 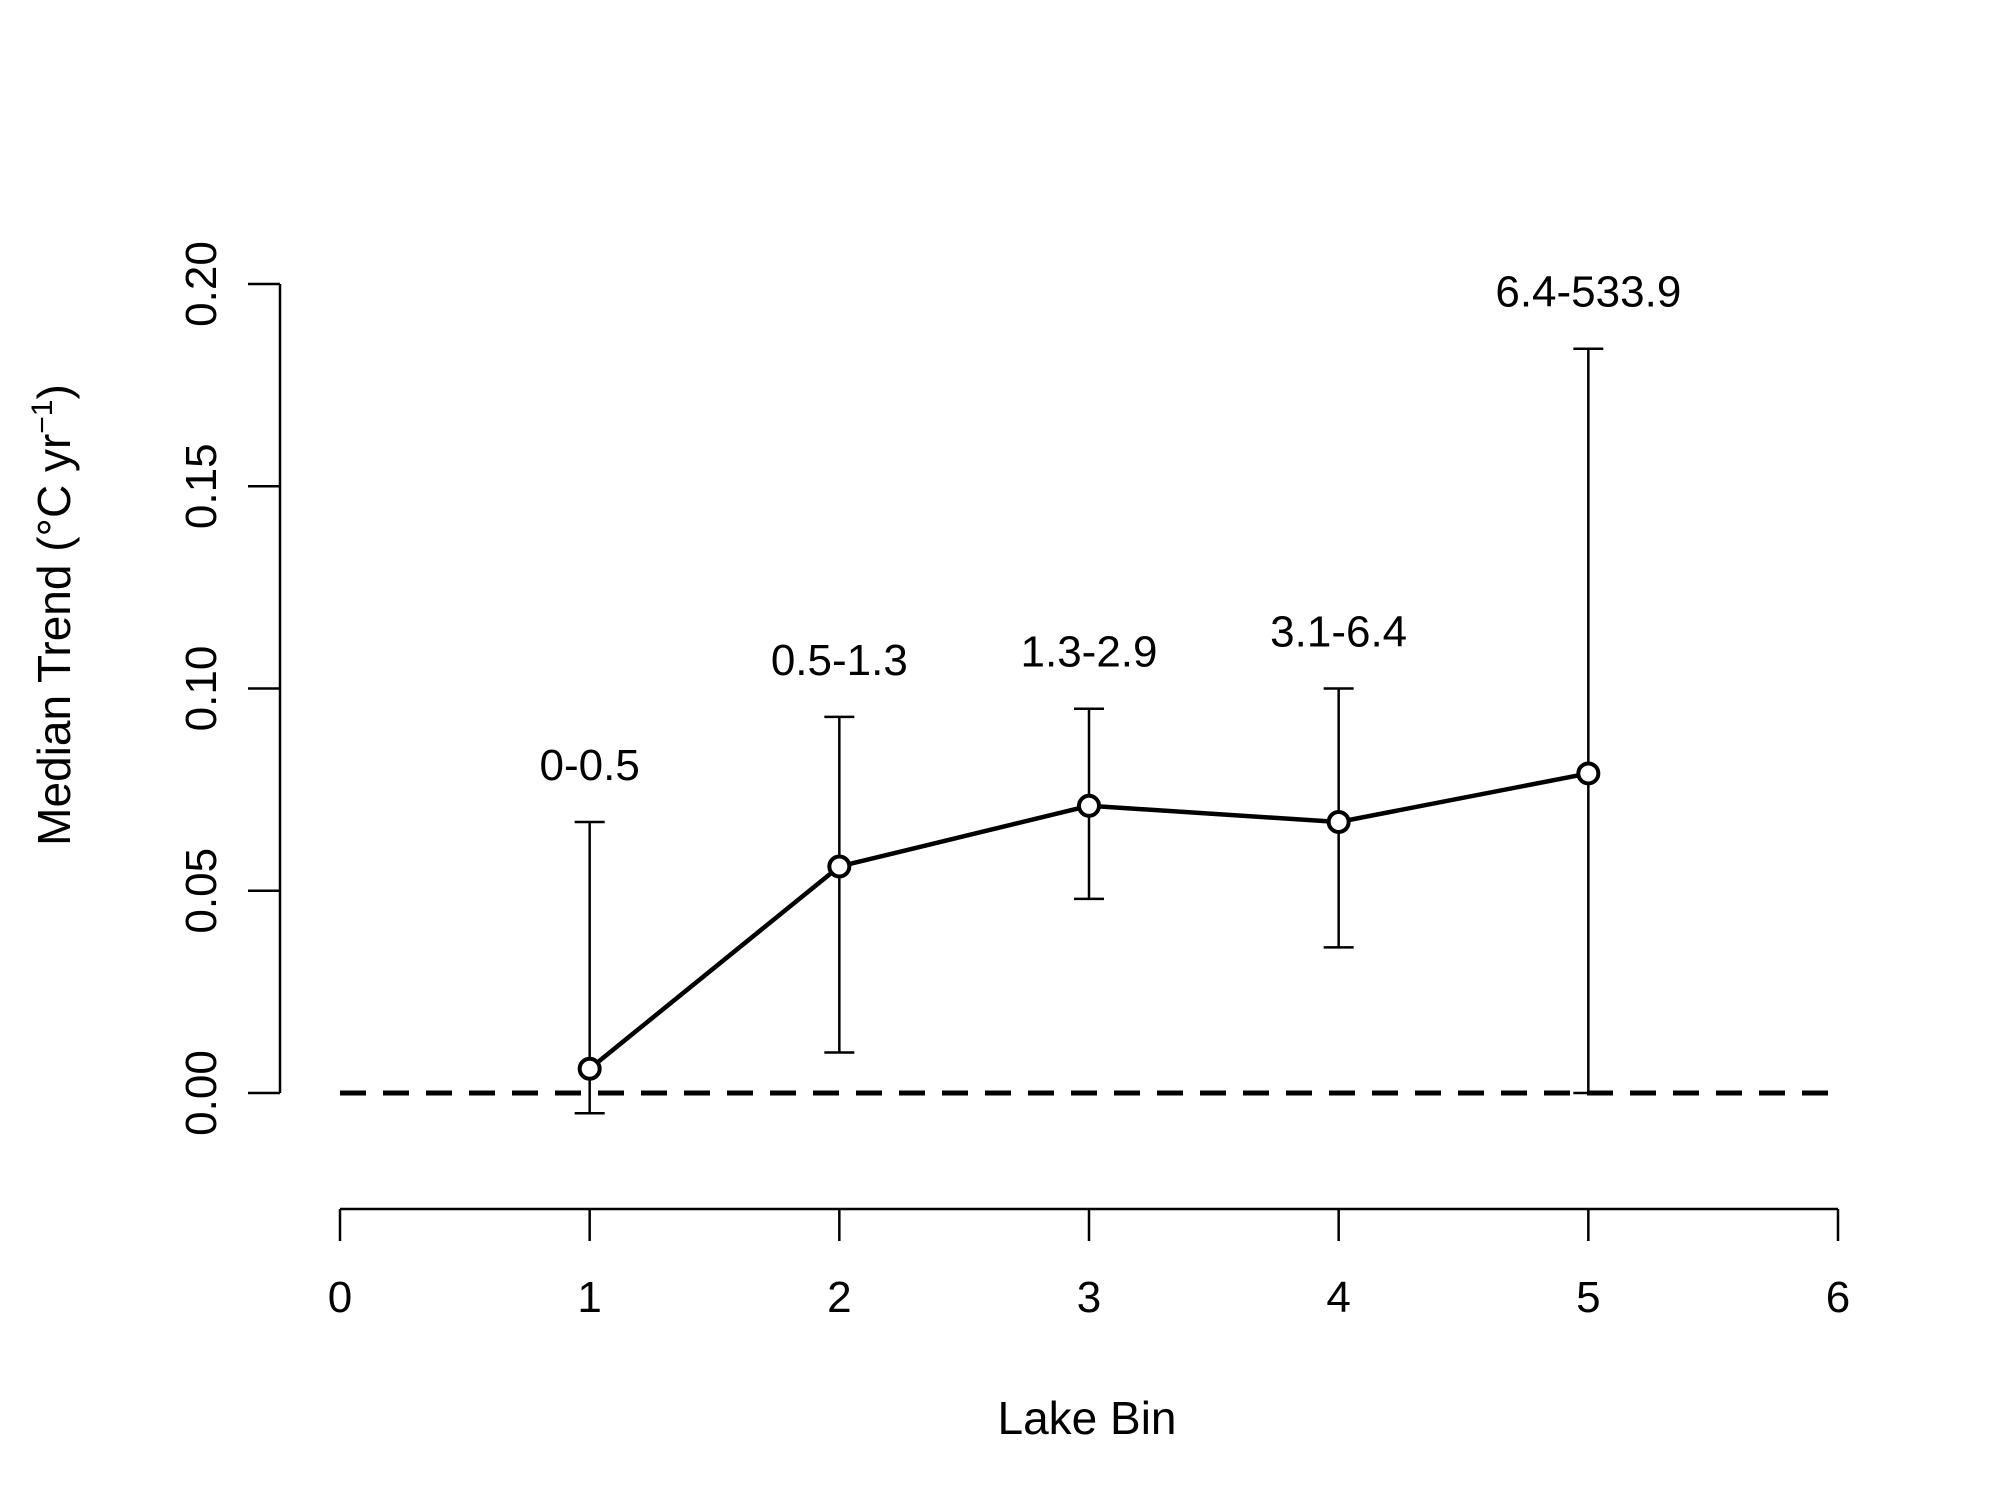 What do you see at coordinates (201, 891) in the screenshot?
I see `y-tick-label: 0.05` at bounding box center [201, 891].